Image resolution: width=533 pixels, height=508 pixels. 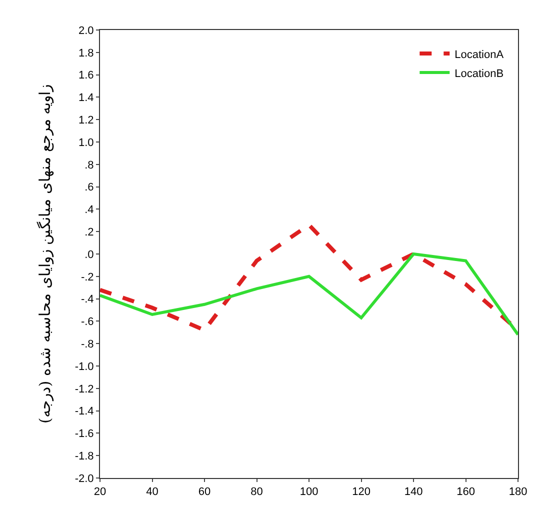 What do you see at coordinates (84, 366) in the screenshot?
I see `y-tick-label: -1.0` at bounding box center [84, 366].